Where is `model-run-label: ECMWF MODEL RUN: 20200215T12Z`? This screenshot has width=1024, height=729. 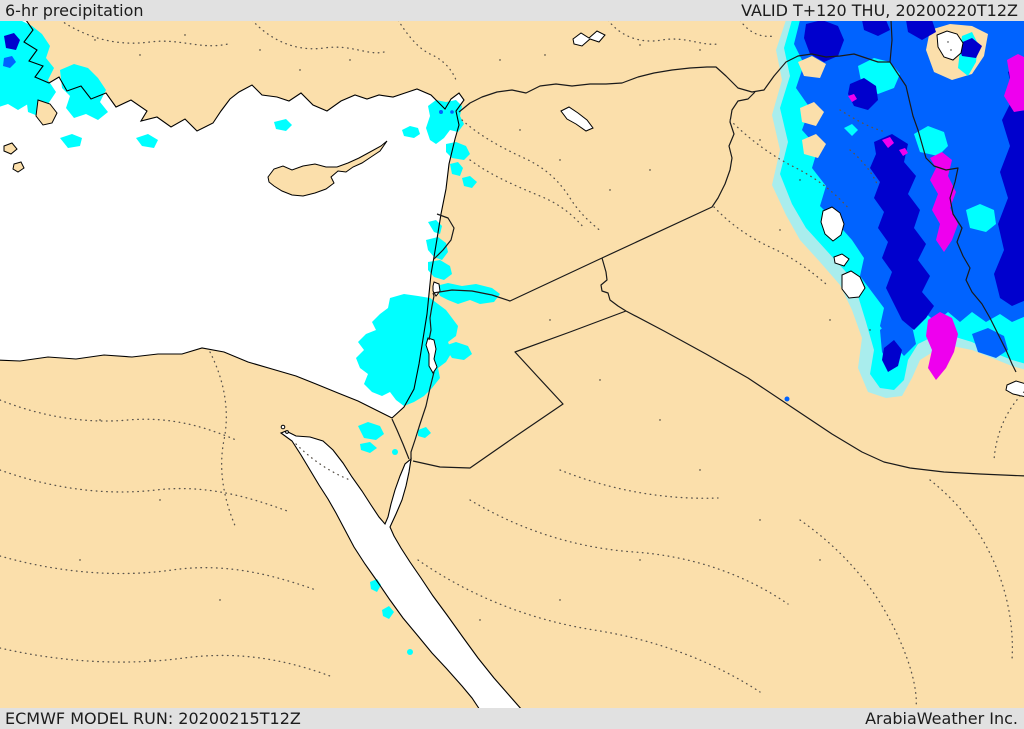
model-run-label: ECMWF MODEL RUN: 20200215T12Z is located at coordinates (153, 718).